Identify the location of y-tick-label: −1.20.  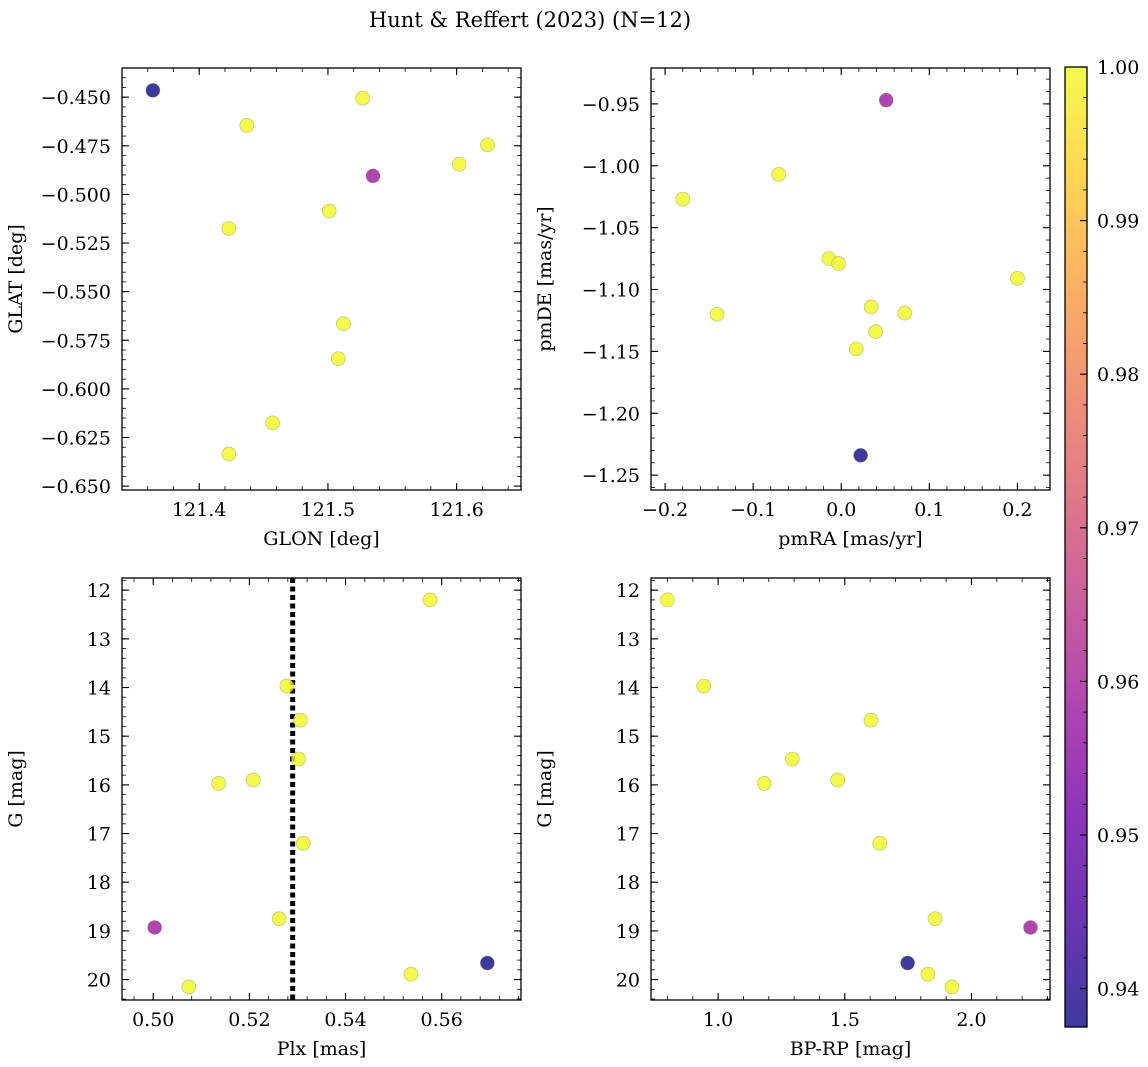
(611, 414).